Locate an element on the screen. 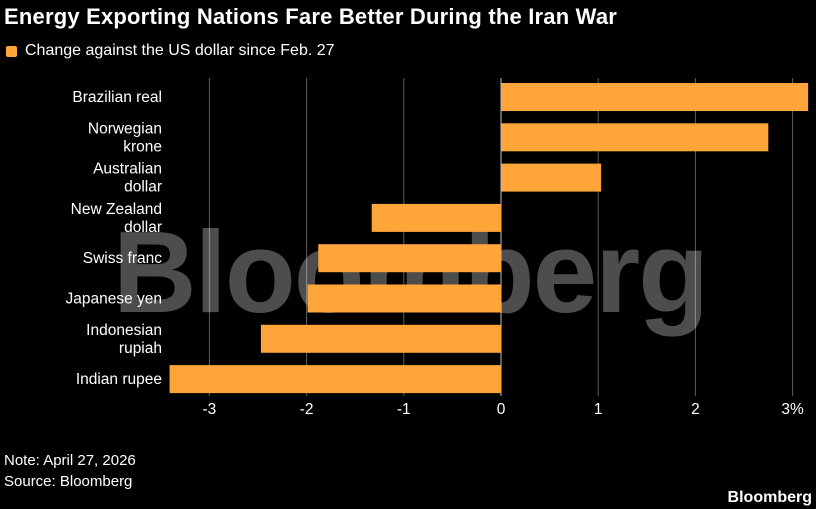  category-label: Brazilian real is located at coordinates (117, 97).